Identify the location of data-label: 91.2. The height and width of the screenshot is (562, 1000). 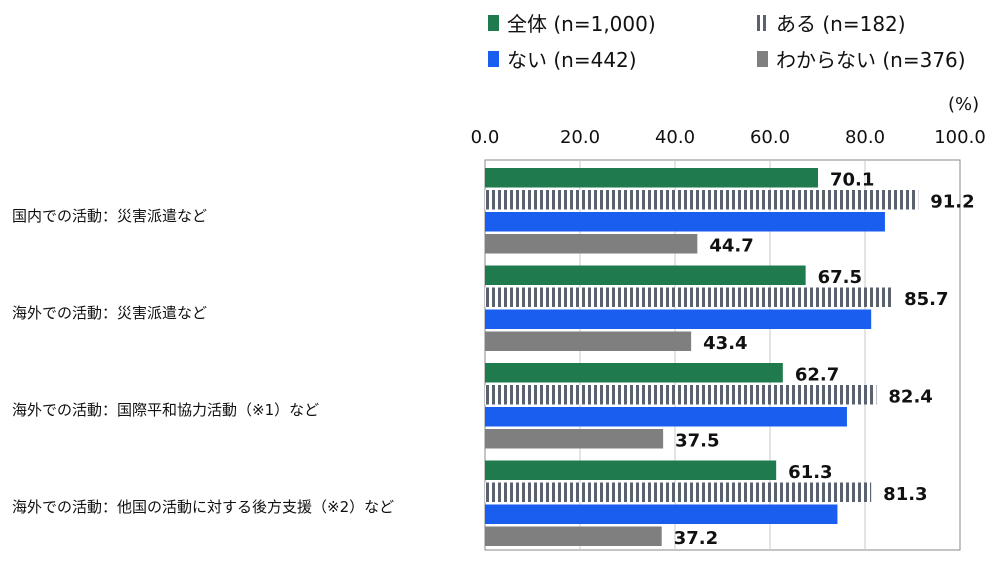
(952, 202).